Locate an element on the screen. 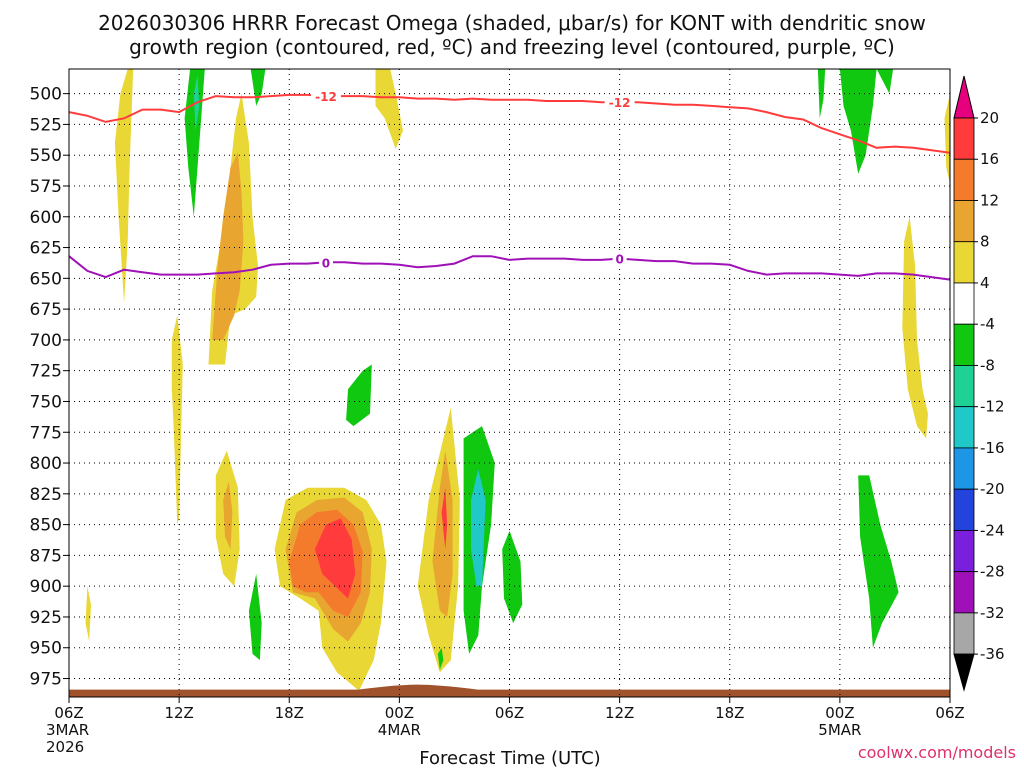 This screenshot has height=768, width=1024. isotherm-minus12-line is located at coordinates (509, 123).